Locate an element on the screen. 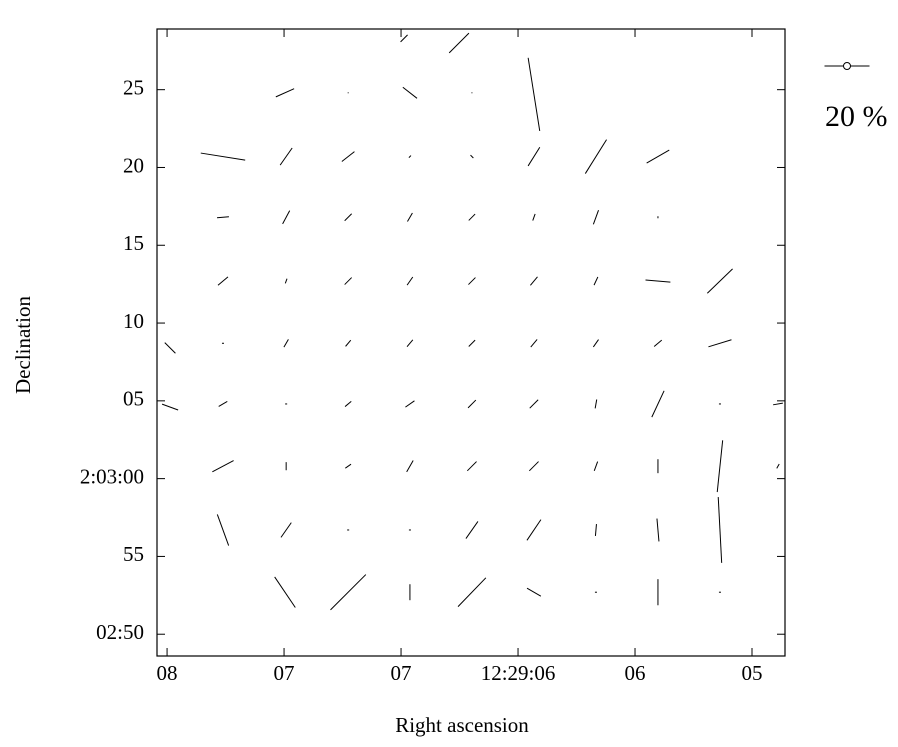 This screenshot has width=898, height=747. x-tick-label: 06 is located at coordinates (635, 673).